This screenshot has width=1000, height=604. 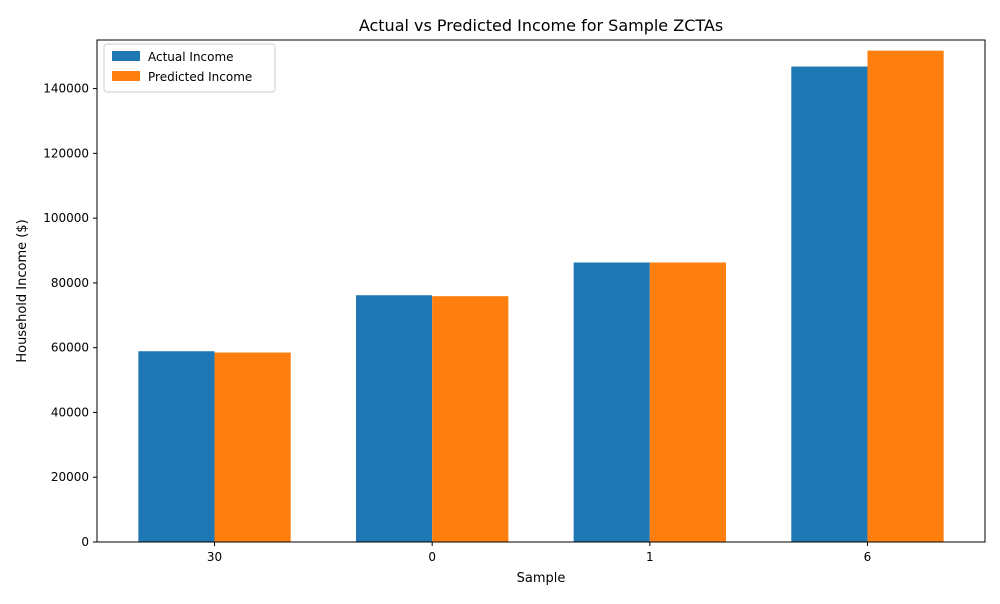 I want to click on legend-swatch-predicted, so click(x=126, y=76).